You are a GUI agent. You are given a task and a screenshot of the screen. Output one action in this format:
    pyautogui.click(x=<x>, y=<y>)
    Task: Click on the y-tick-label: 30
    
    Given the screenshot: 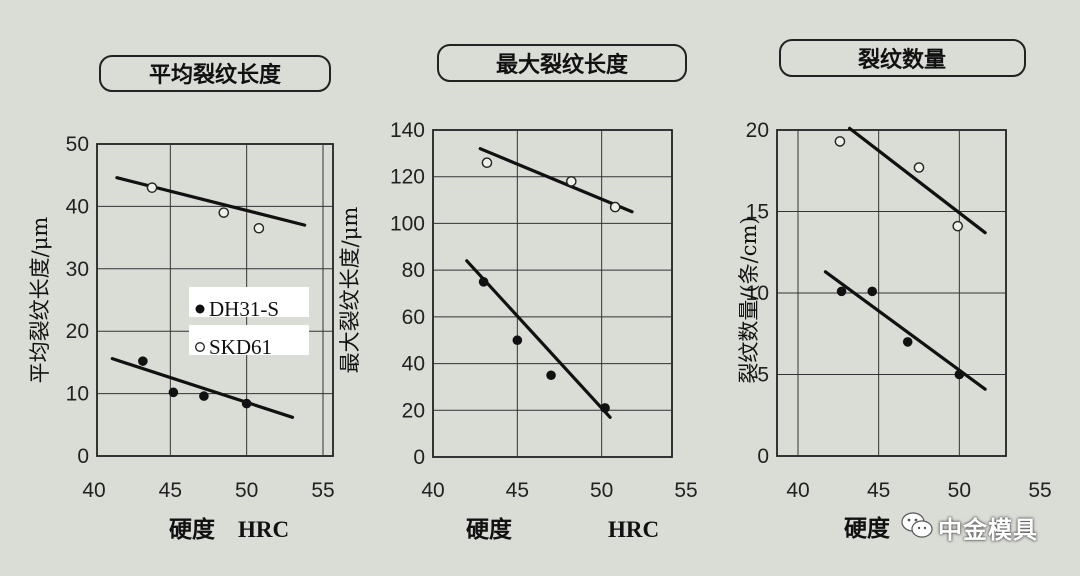 What is the action you would take?
    pyautogui.click(x=77, y=269)
    